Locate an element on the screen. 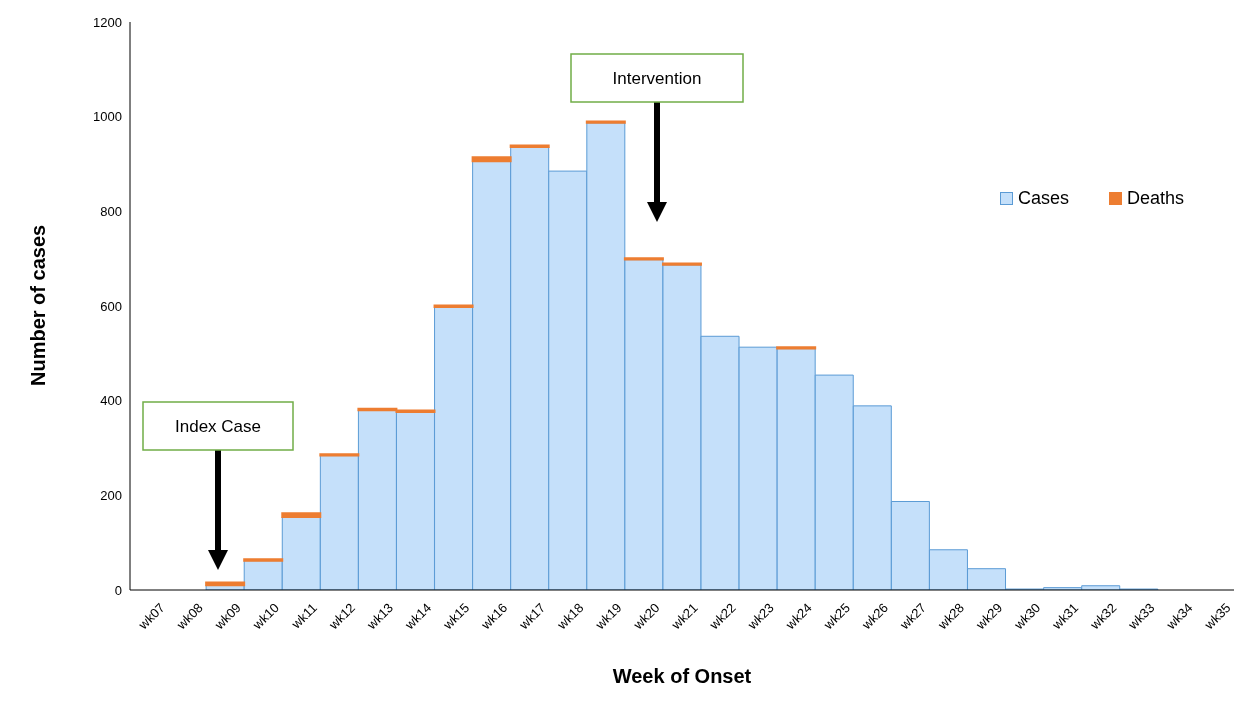  y-tick-label: 400 is located at coordinates (111, 401).